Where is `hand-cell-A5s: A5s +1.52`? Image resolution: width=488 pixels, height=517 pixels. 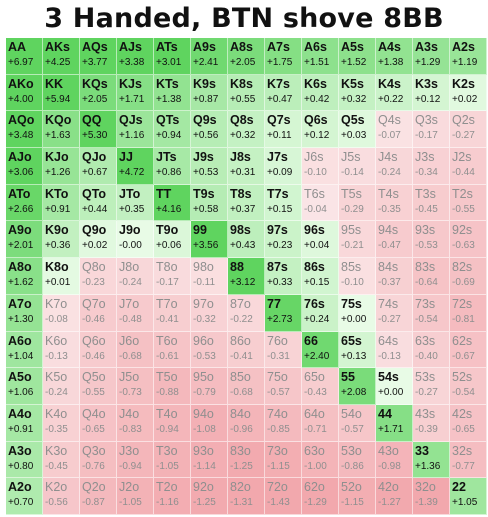 hand-cell-A5s: A5s +1.52 is located at coordinates (357, 56).